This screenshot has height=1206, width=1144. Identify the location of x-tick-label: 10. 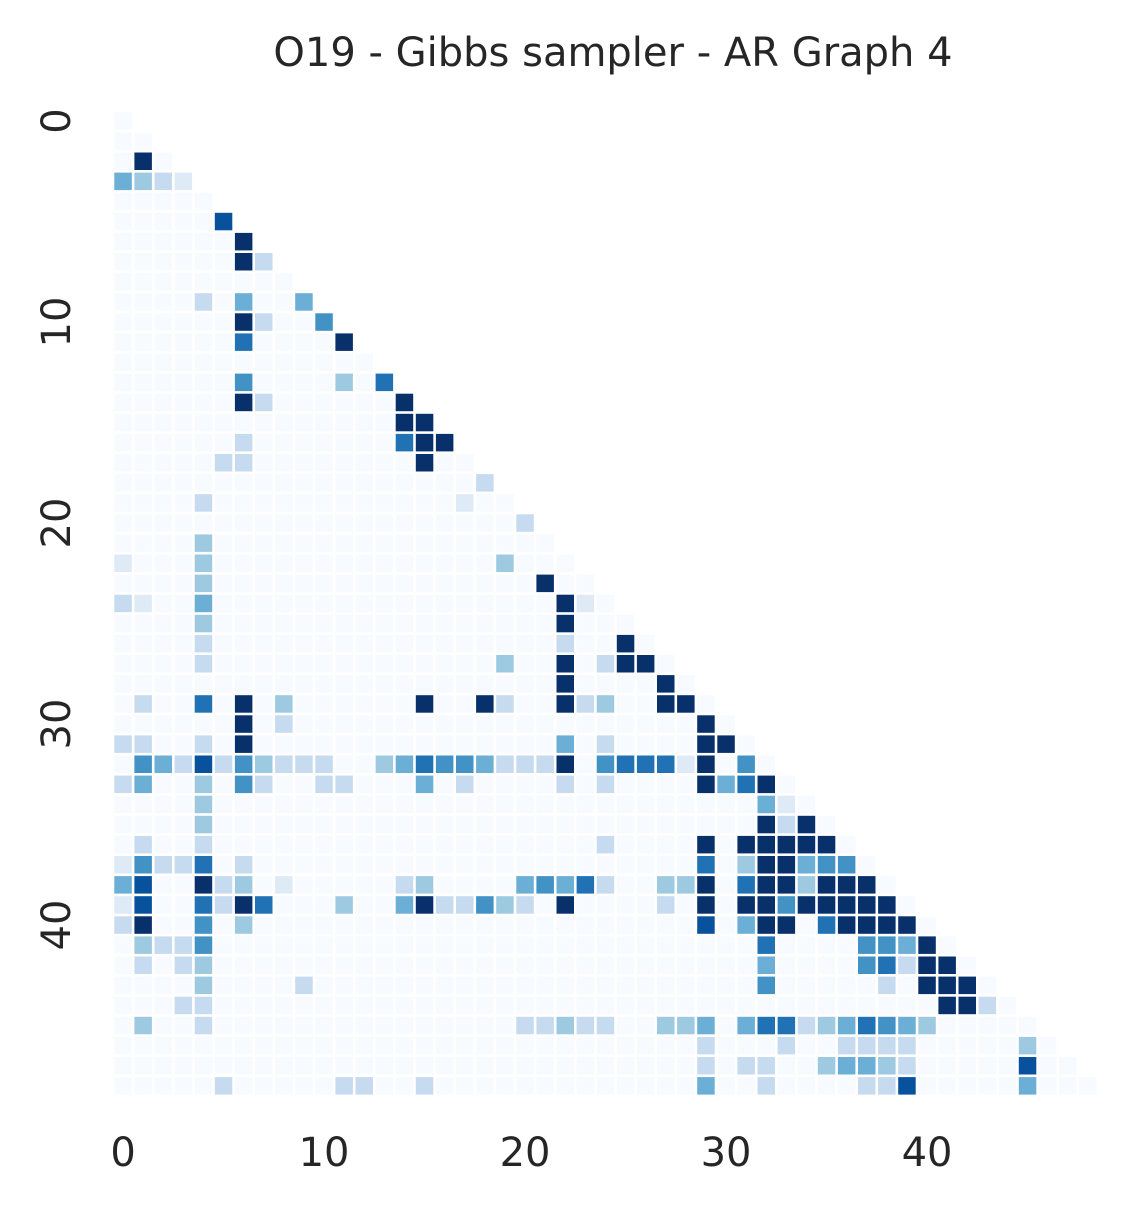
(324, 1153).